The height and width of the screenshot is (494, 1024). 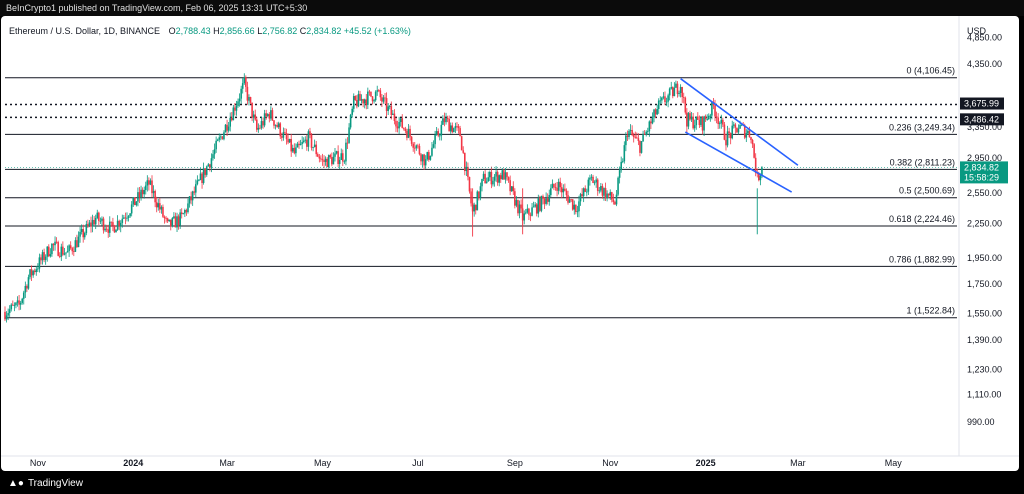 What do you see at coordinates (981, 119) in the screenshot?
I see `level-price-tag-label: 3,486.42` at bounding box center [981, 119].